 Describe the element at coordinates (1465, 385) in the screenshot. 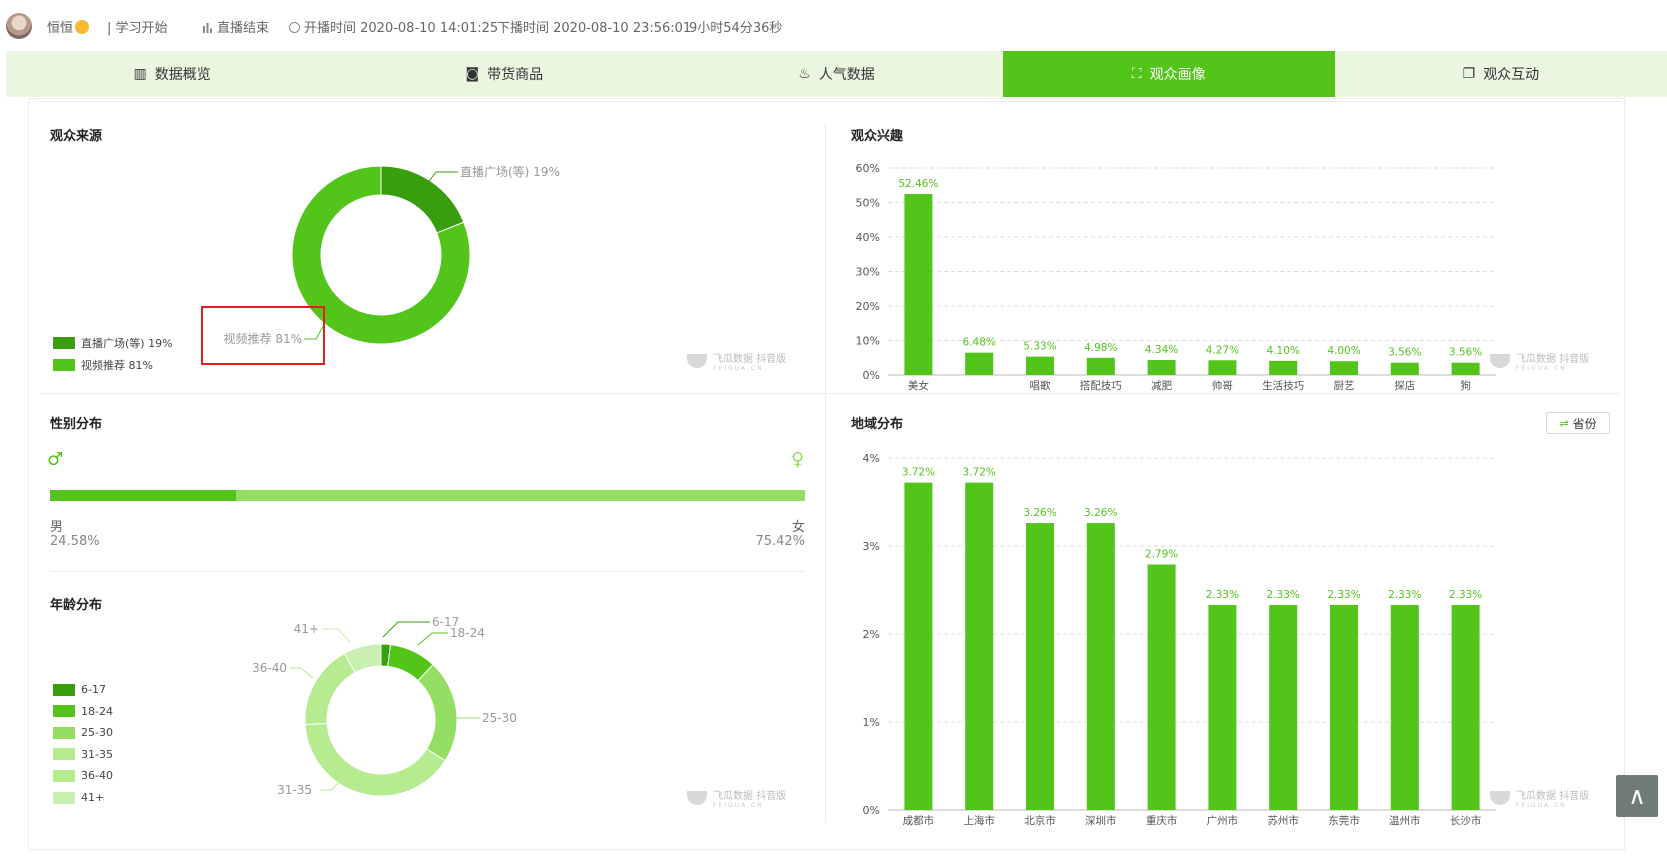

I see `x-tick-label: 狗` at that location.